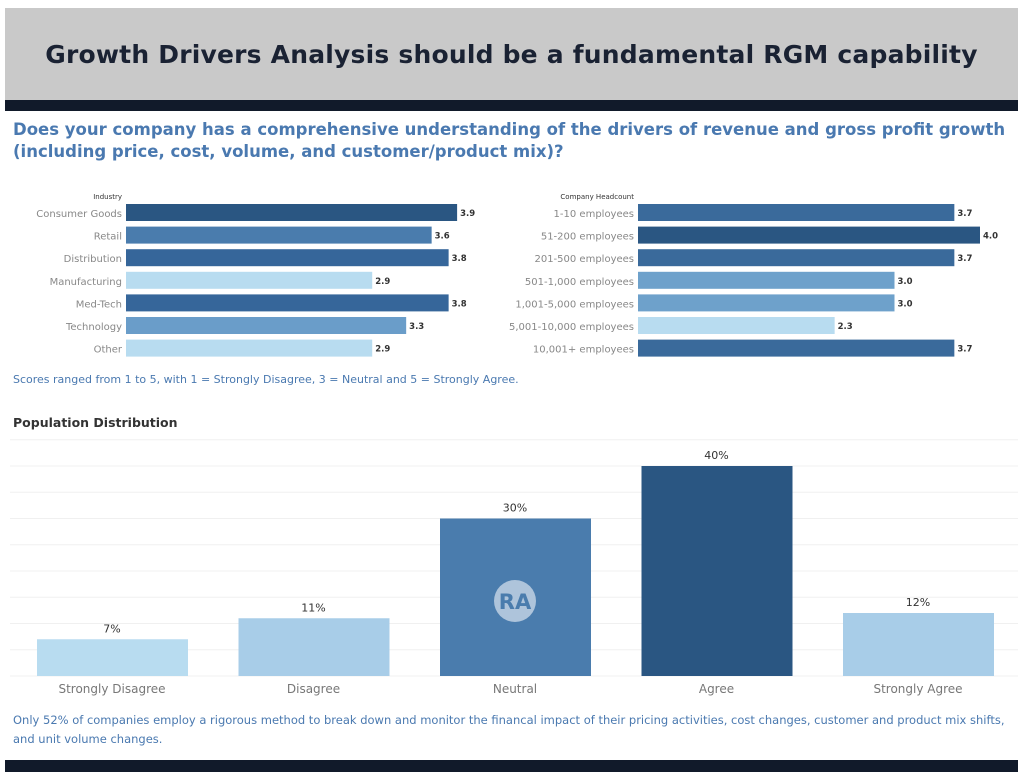  I want to click on chart-title: Company Headcount, so click(597, 197).